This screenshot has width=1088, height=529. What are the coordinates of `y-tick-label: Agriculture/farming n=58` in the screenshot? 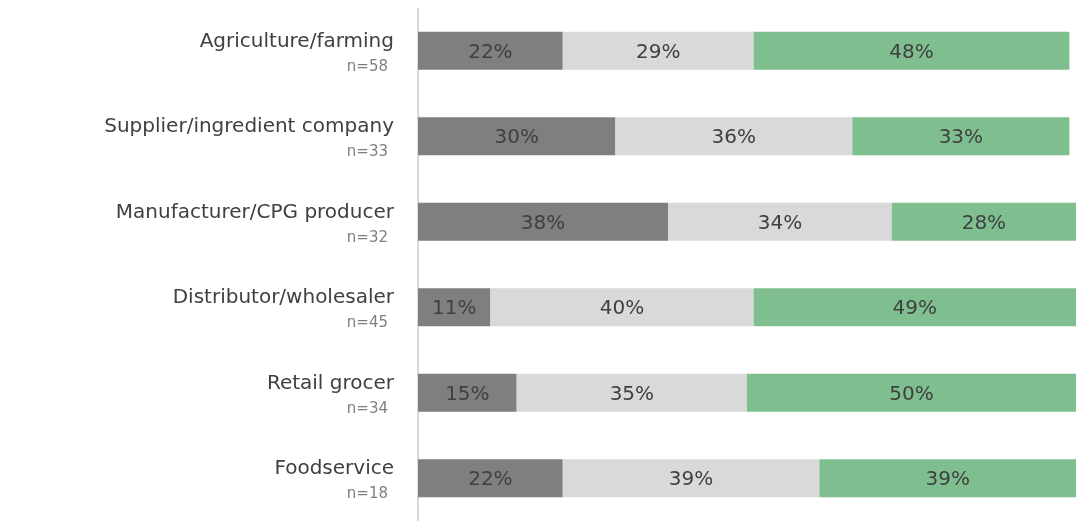 It's located at (296, 51).